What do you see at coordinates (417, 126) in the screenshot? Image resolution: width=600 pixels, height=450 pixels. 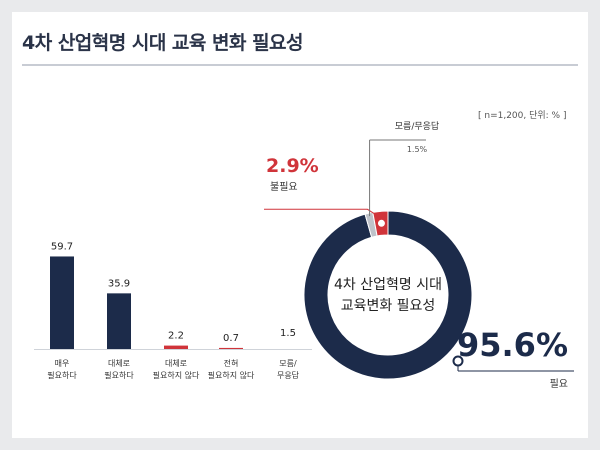 I see `no-answer-label: 모름/무응답` at bounding box center [417, 126].